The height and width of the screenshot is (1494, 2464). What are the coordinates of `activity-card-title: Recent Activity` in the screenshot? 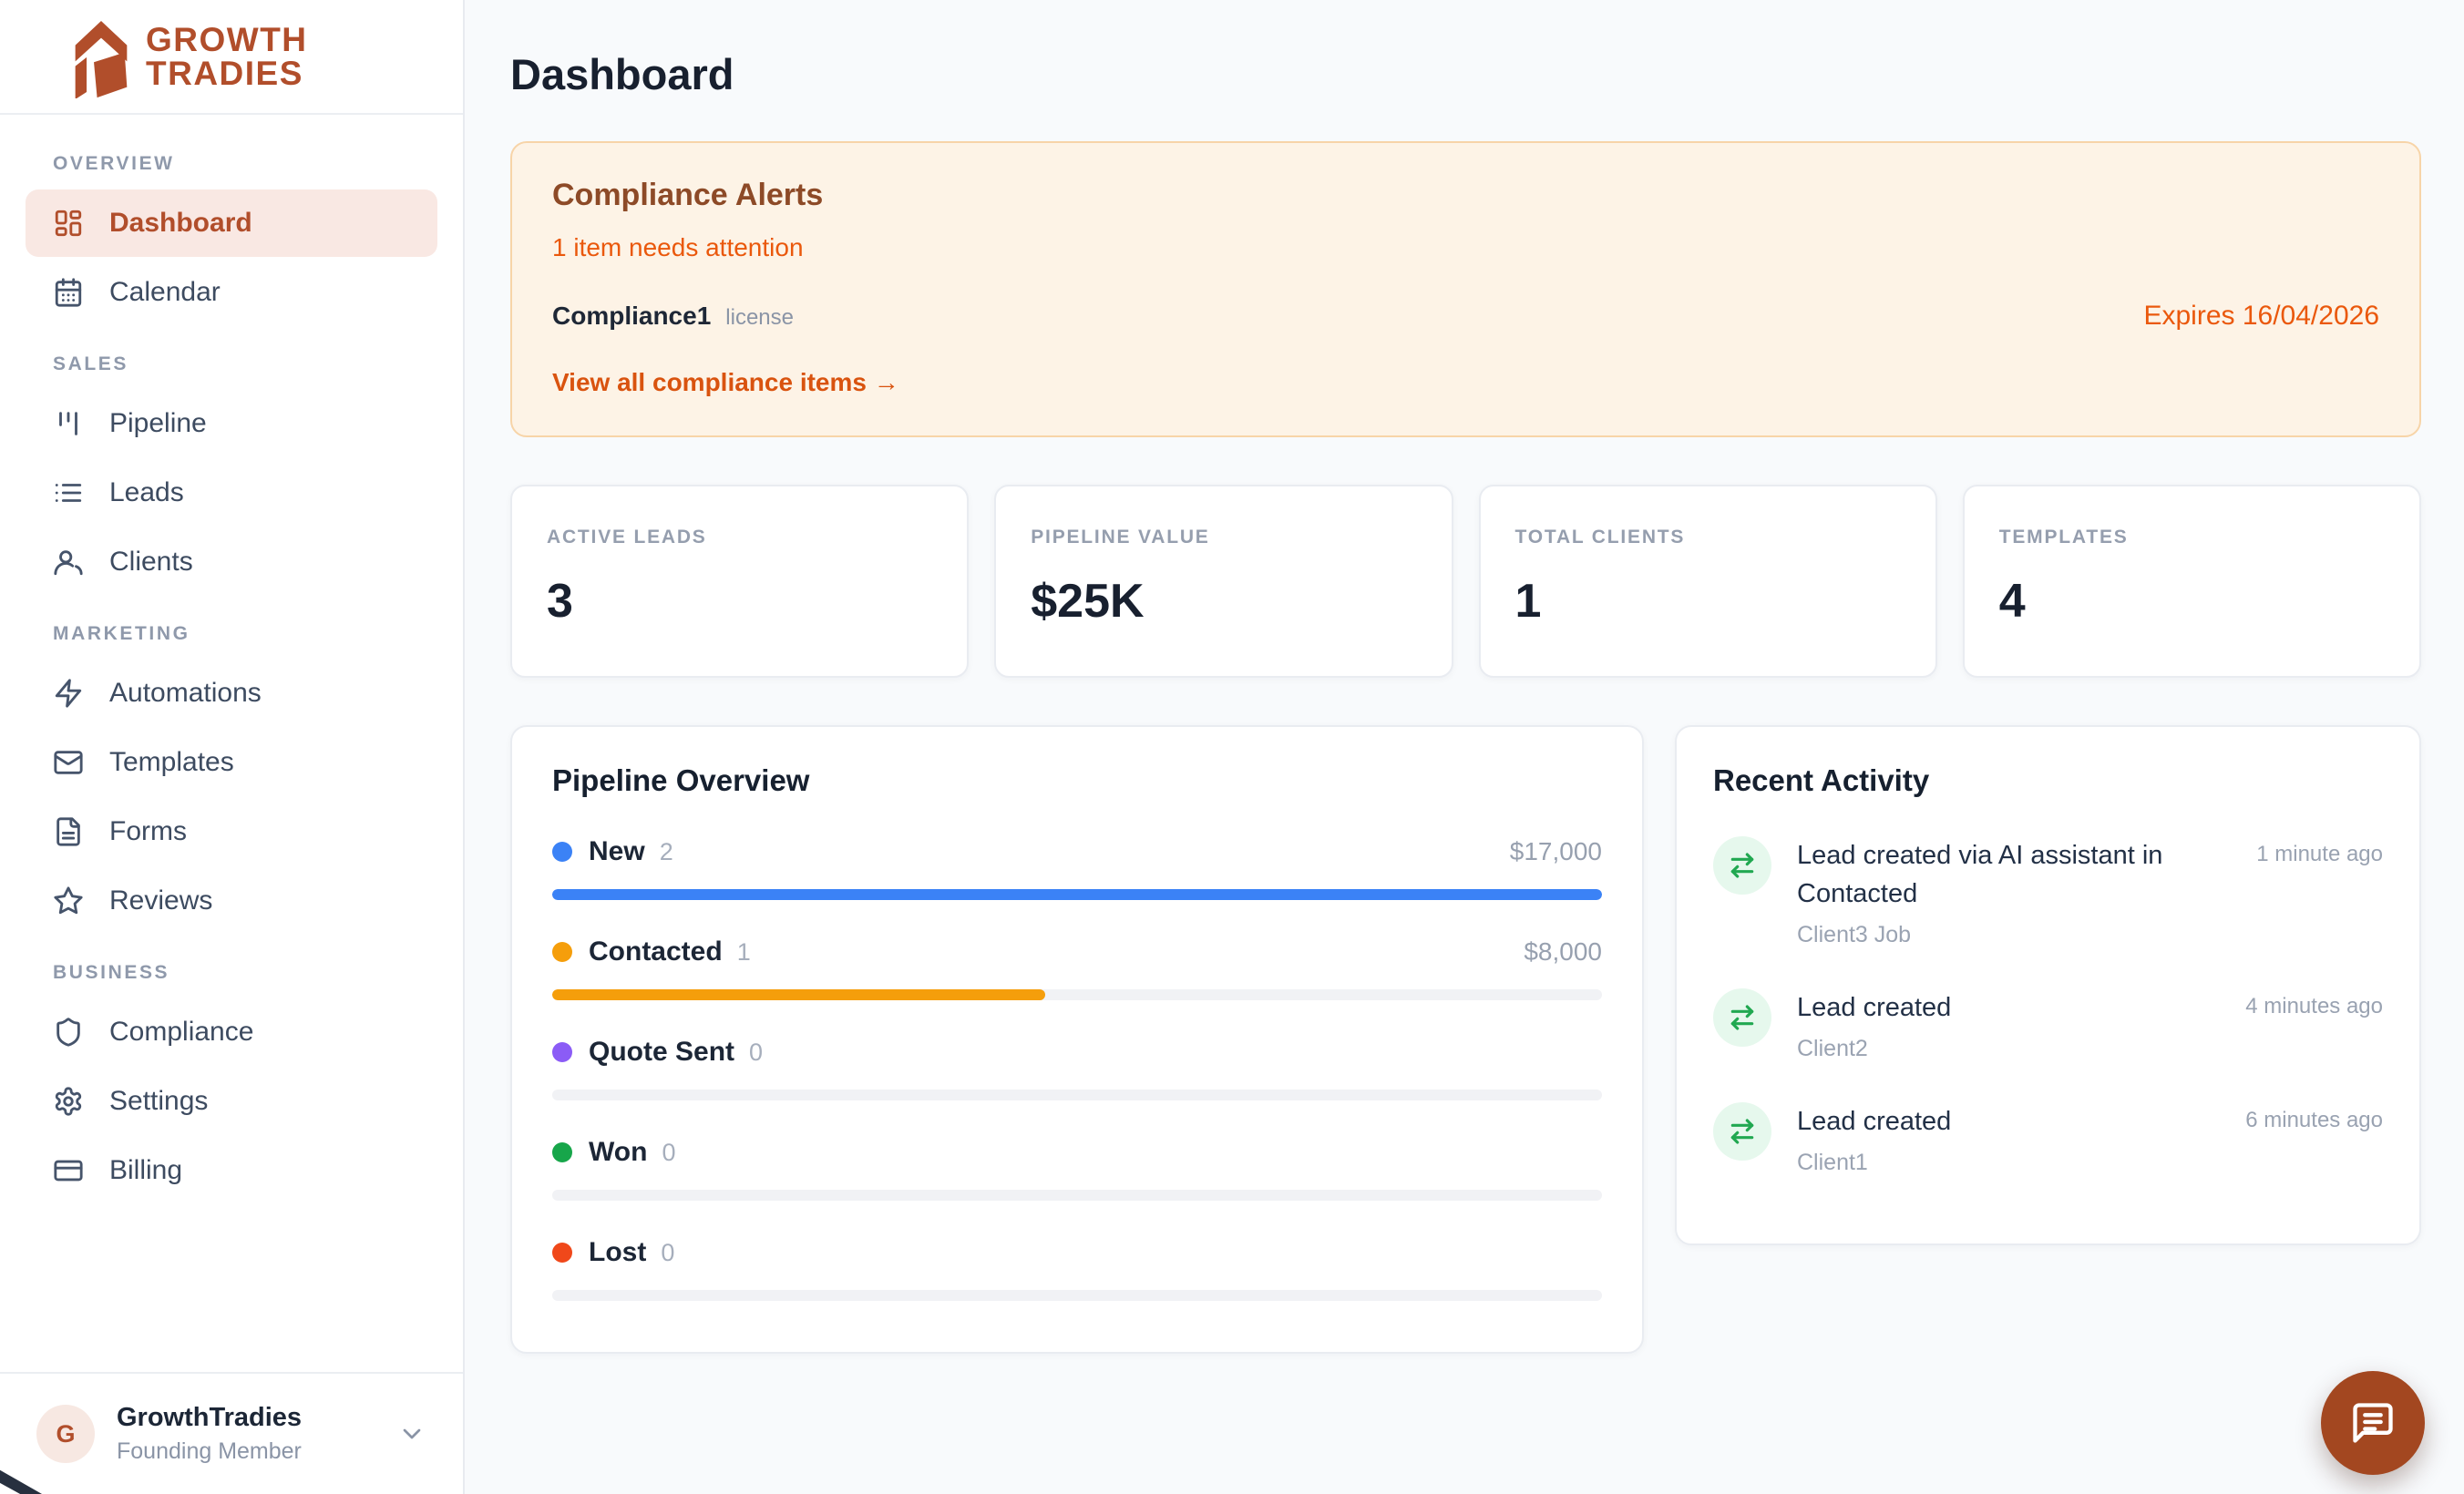 It's located at (1821, 780).